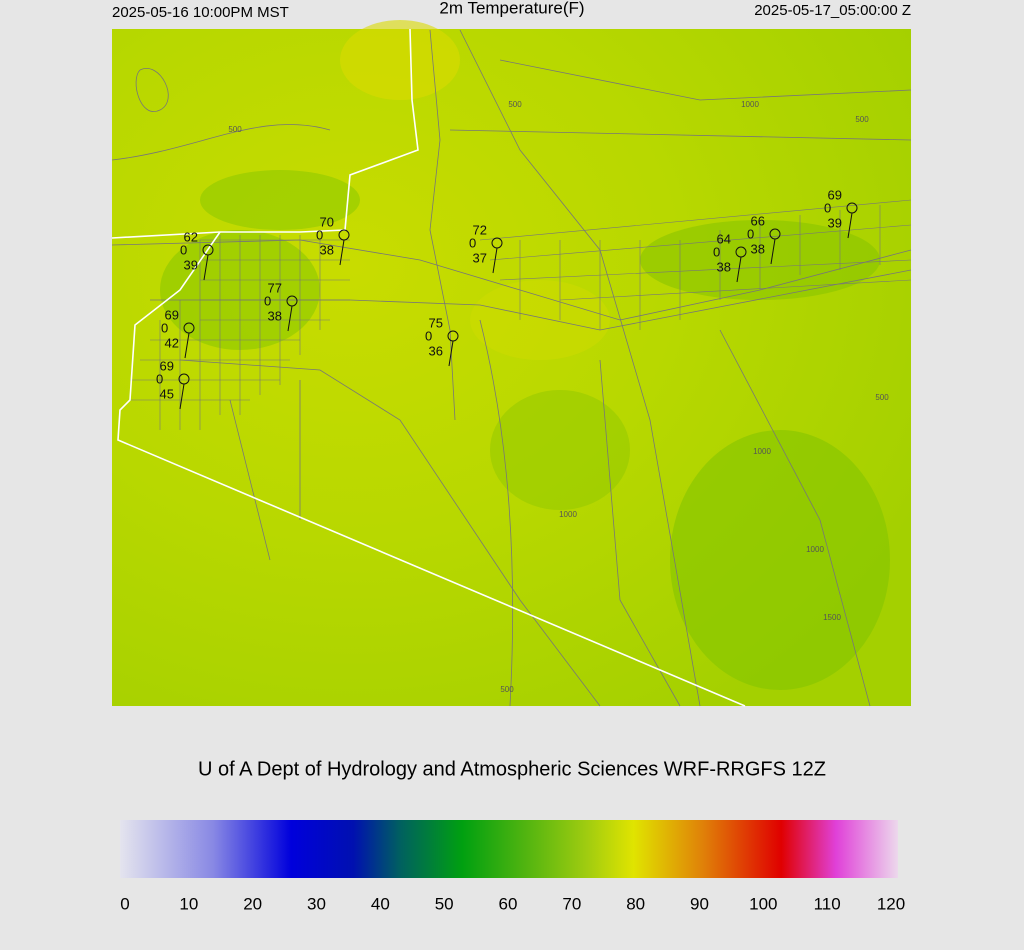 This screenshot has width=1024, height=950. I want to click on station-dewpoint: 37, so click(480, 257).